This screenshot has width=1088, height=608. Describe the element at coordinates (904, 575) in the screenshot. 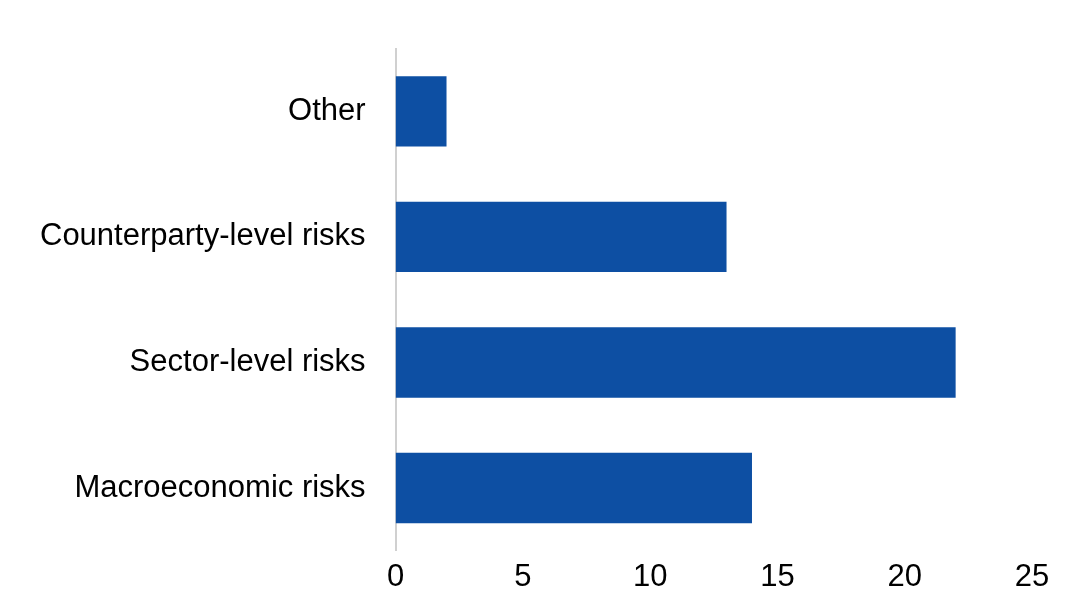

I see `x-tick-label: 20` at that location.